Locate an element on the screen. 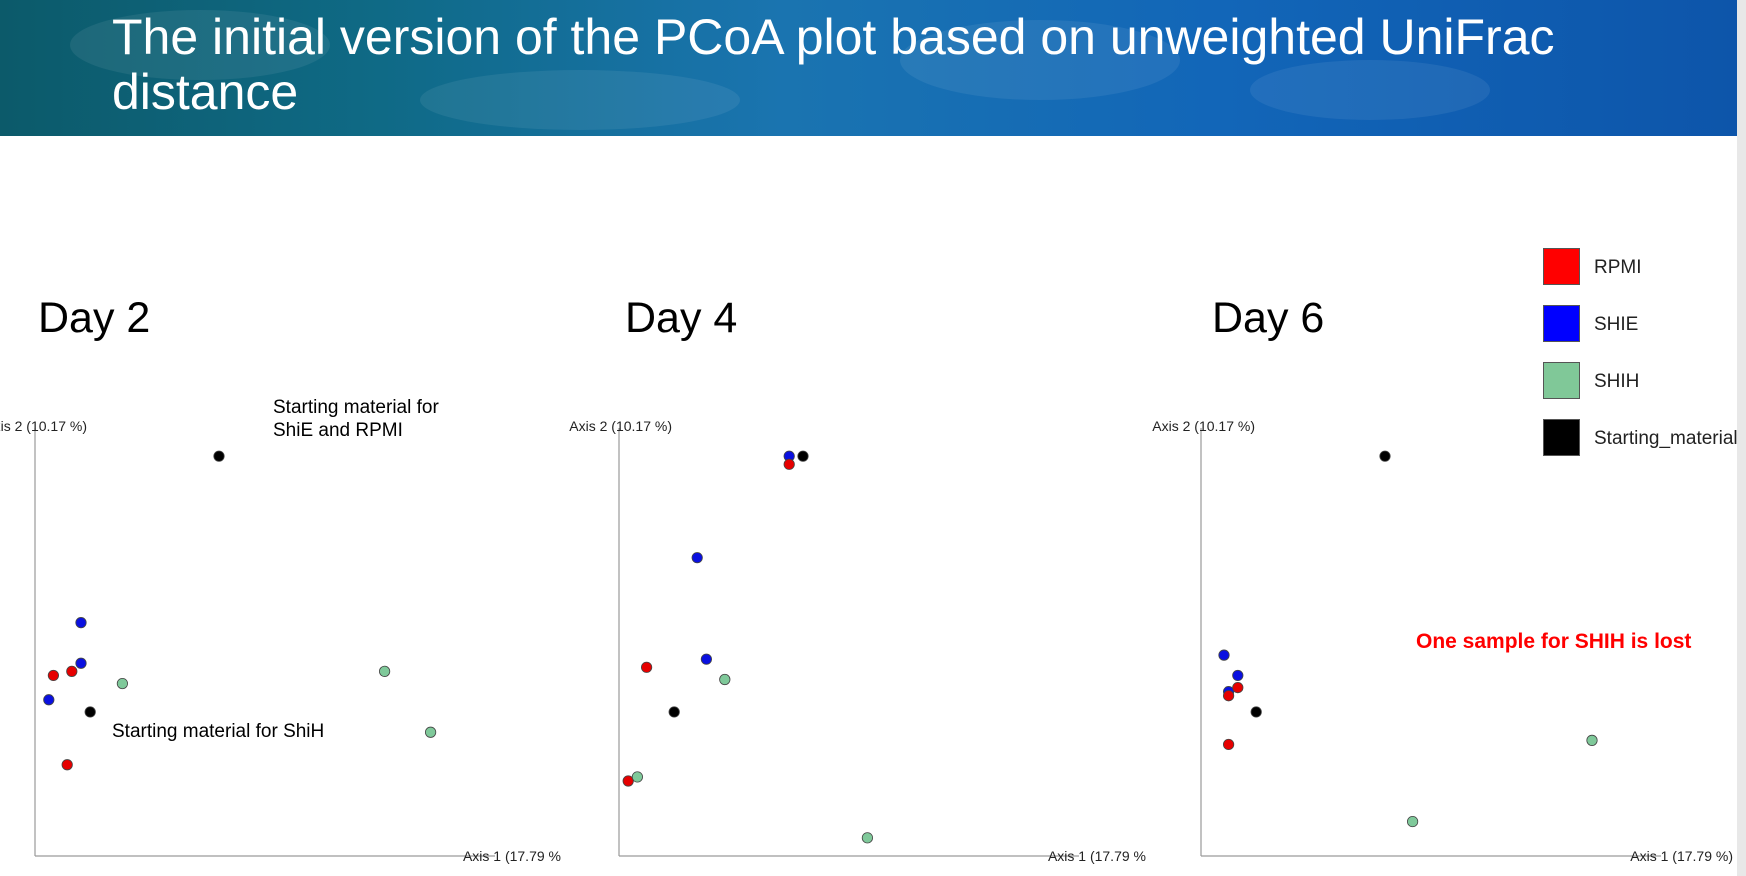  legend-label-shih: SHIH is located at coordinates (1617, 381).